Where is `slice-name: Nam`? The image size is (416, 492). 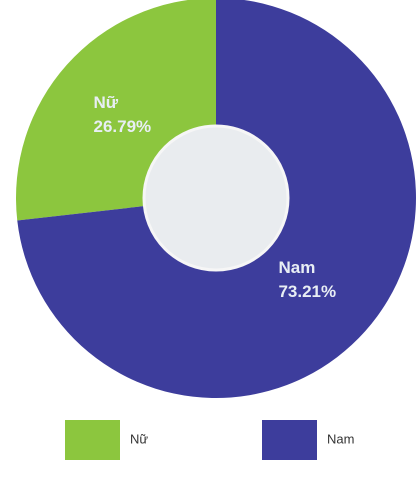 slice-name: Nam is located at coordinates (296, 267).